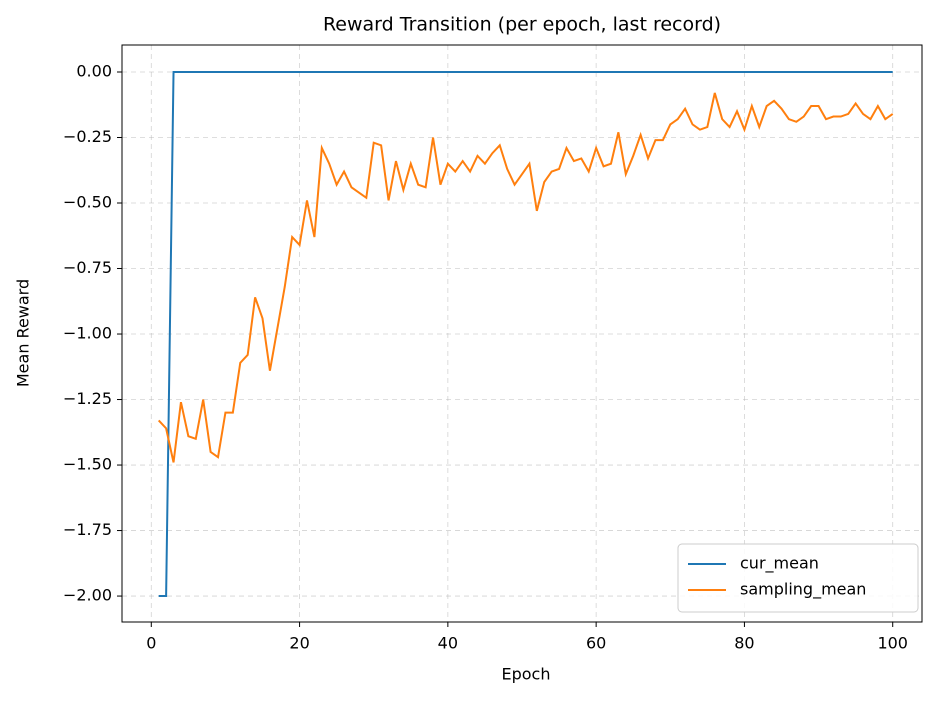  Describe the element at coordinates (87, 267) in the screenshot. I see `y-tick-label: −0.75` at that location.